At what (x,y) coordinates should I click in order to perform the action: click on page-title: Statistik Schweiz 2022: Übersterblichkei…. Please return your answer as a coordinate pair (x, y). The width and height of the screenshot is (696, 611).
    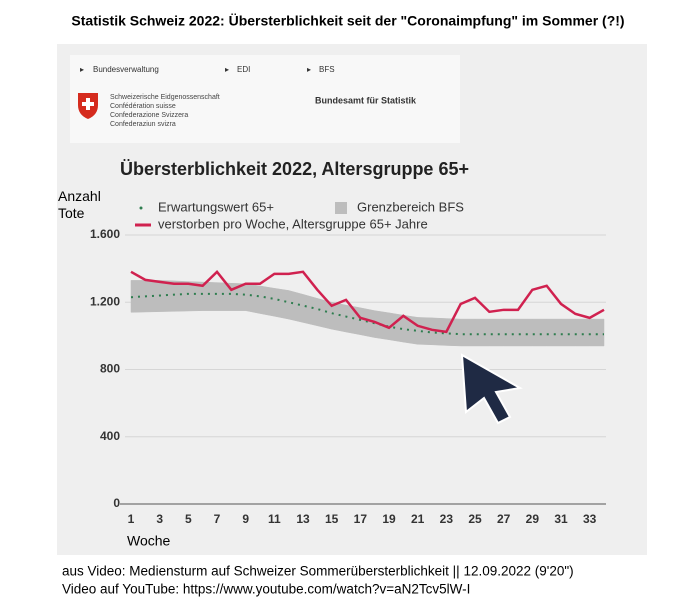
    Looking at the image, I should click on (347, 21).